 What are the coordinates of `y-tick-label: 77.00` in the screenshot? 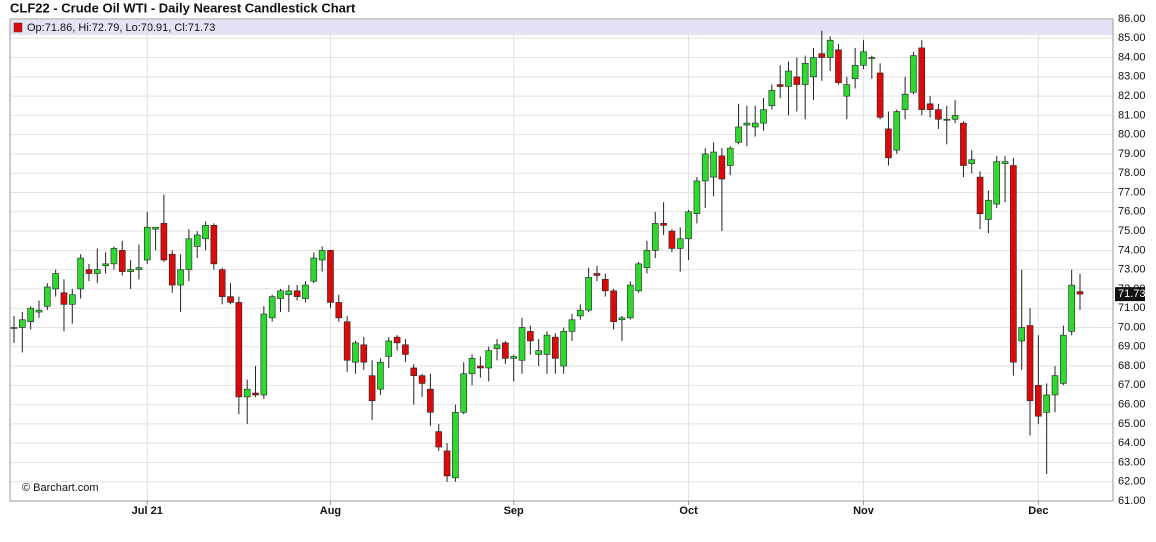 It's located at (1132, 192).